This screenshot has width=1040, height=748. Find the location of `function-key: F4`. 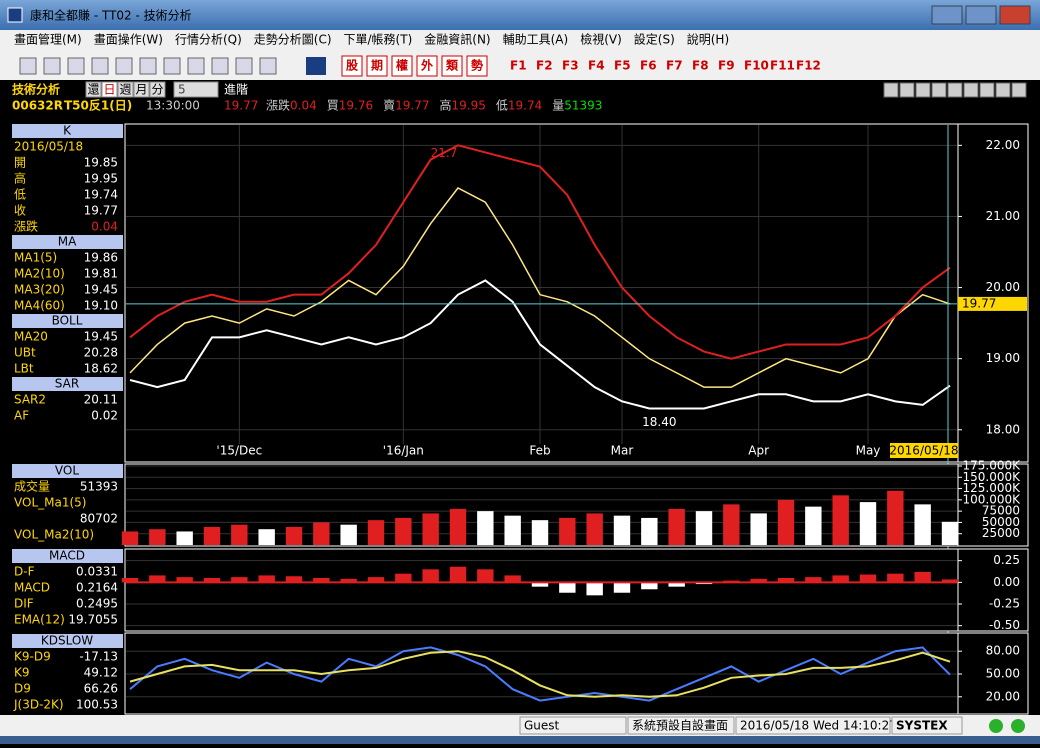

function-key: F4 is located at coordinates (596, 66).